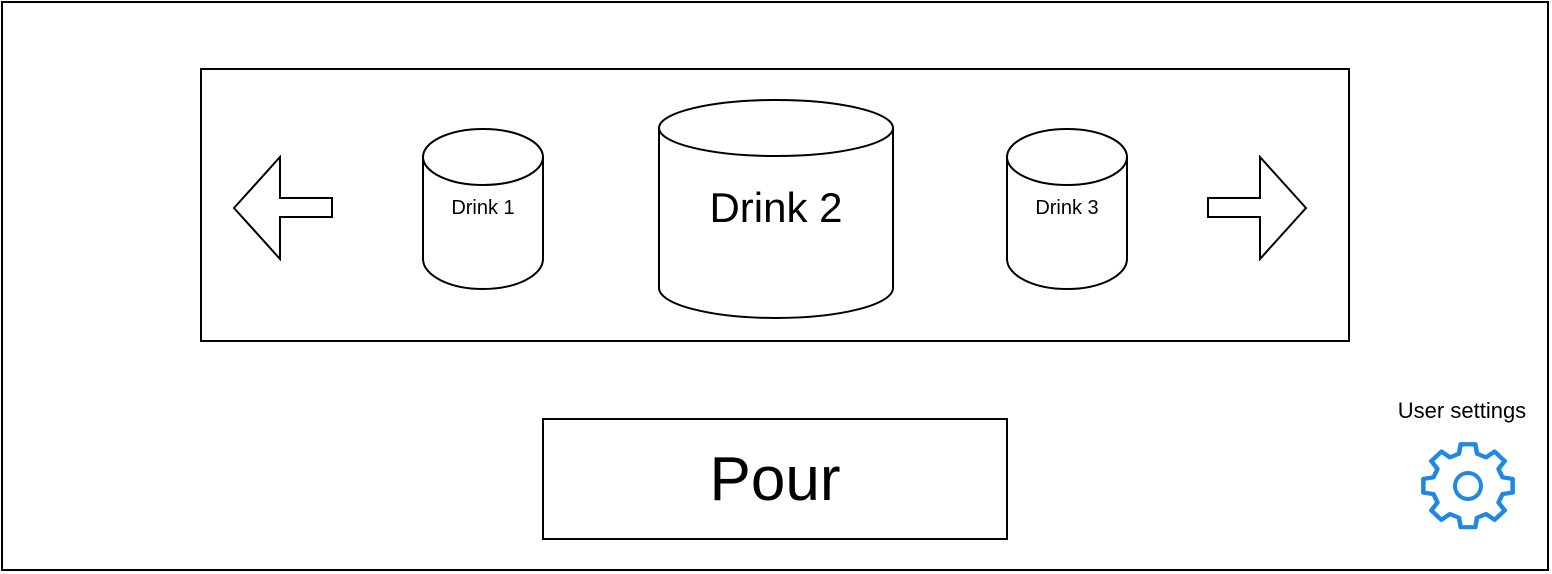 Image resolution: width=1552 pixels, height=574 pixels. What do you see at coordinates (1257, 208) in the screenshot?
I see `arrow-right-icon` at bounding box center [1257, 208].